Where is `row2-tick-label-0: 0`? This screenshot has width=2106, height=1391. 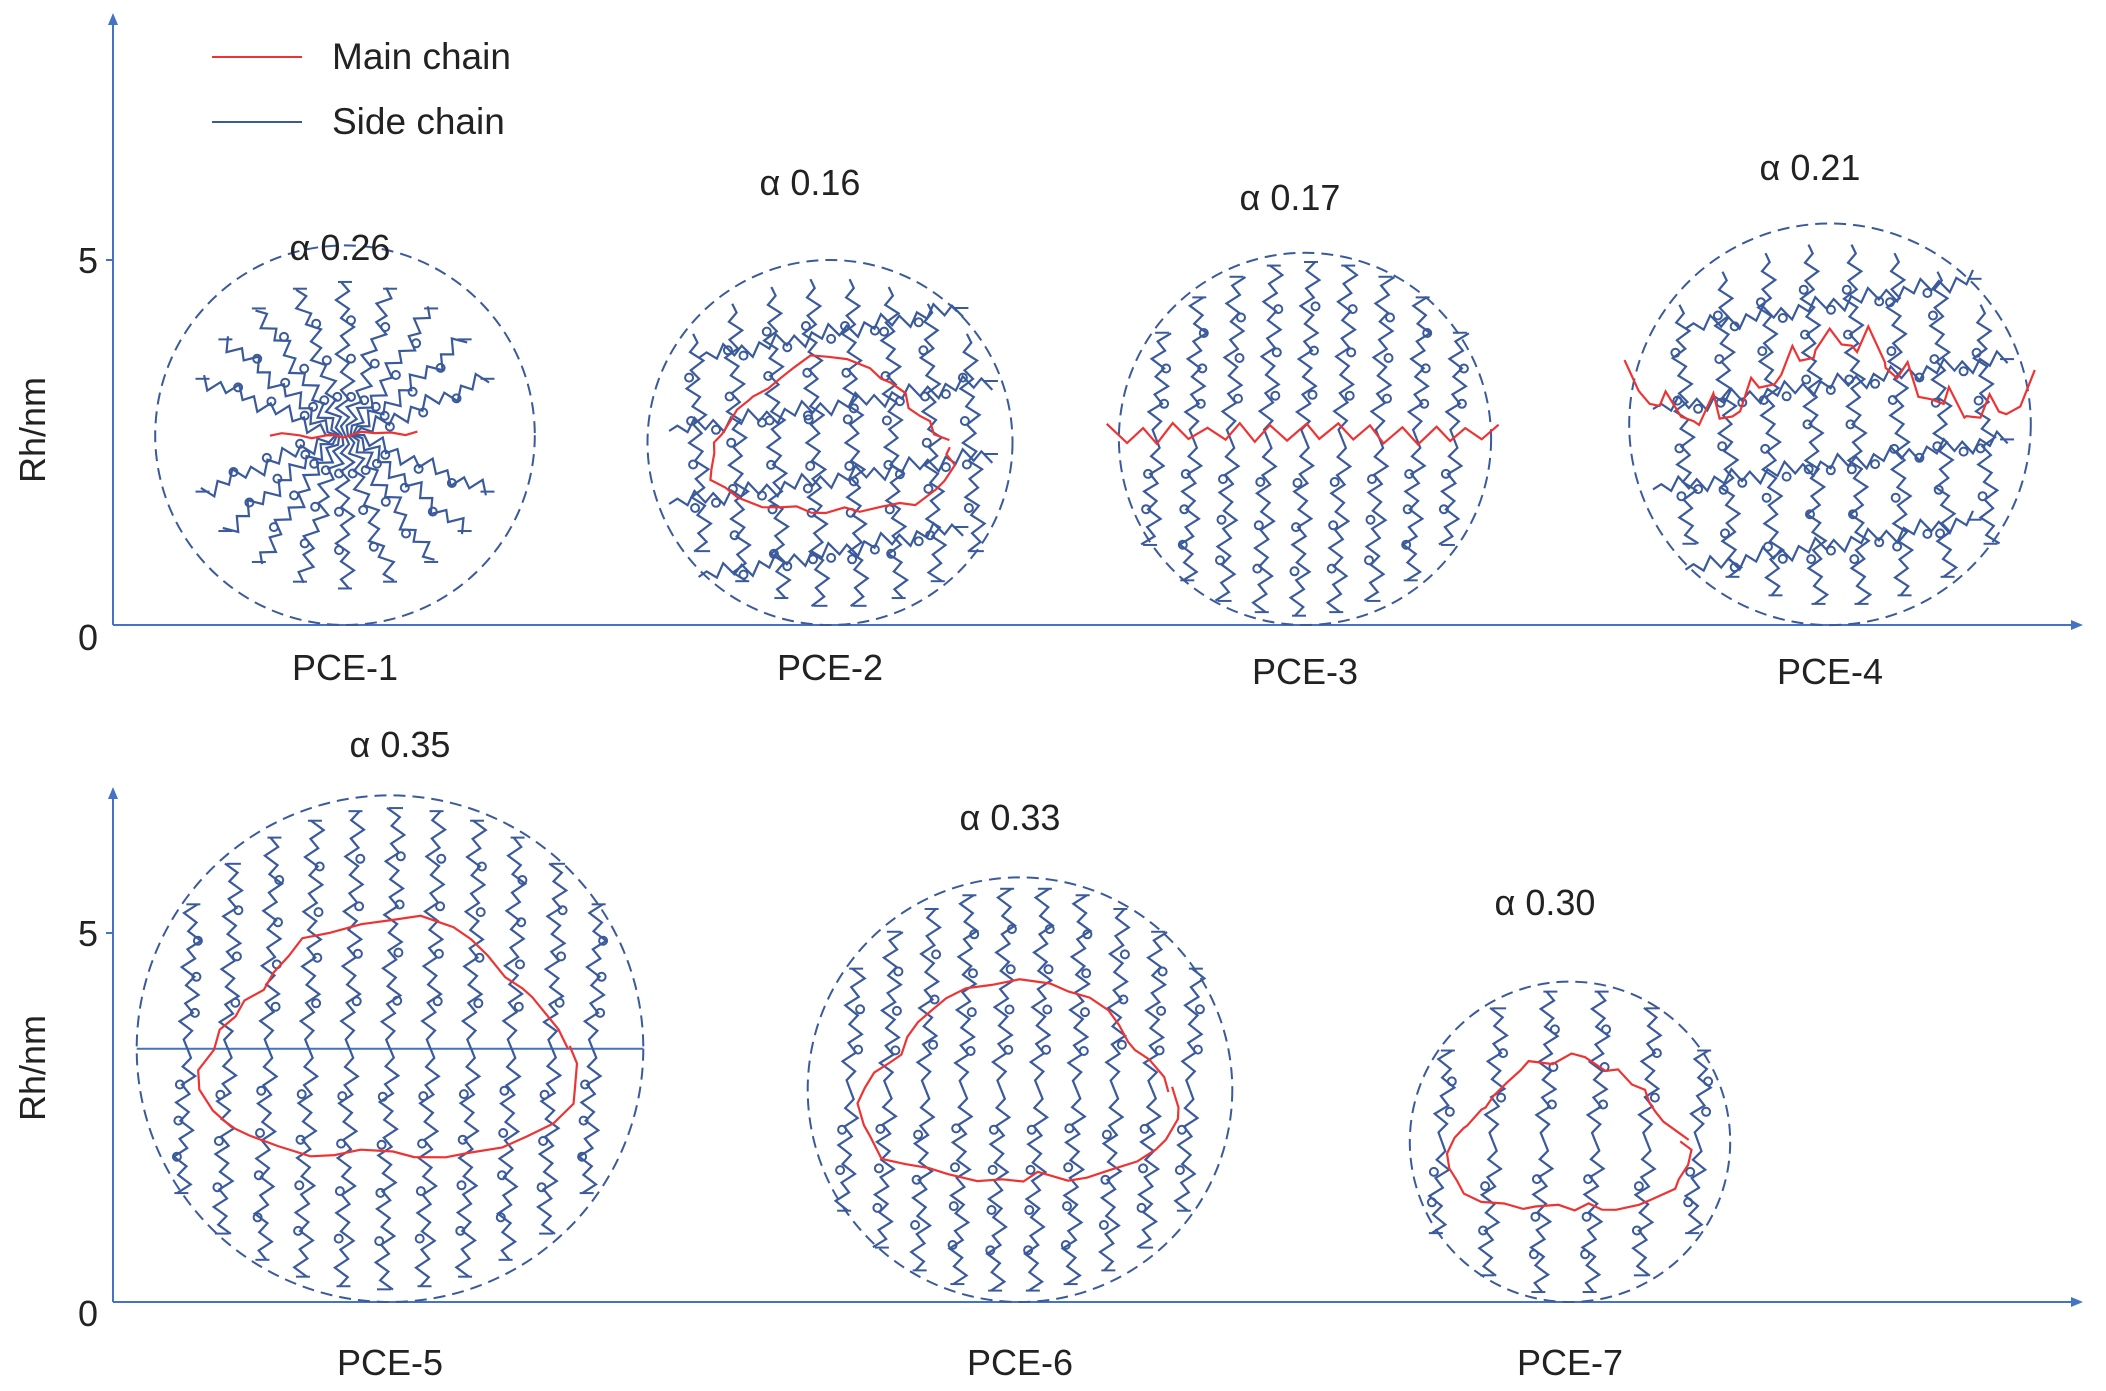 row2-tick-label-0: 0 is located at coordinates (88, 1313).